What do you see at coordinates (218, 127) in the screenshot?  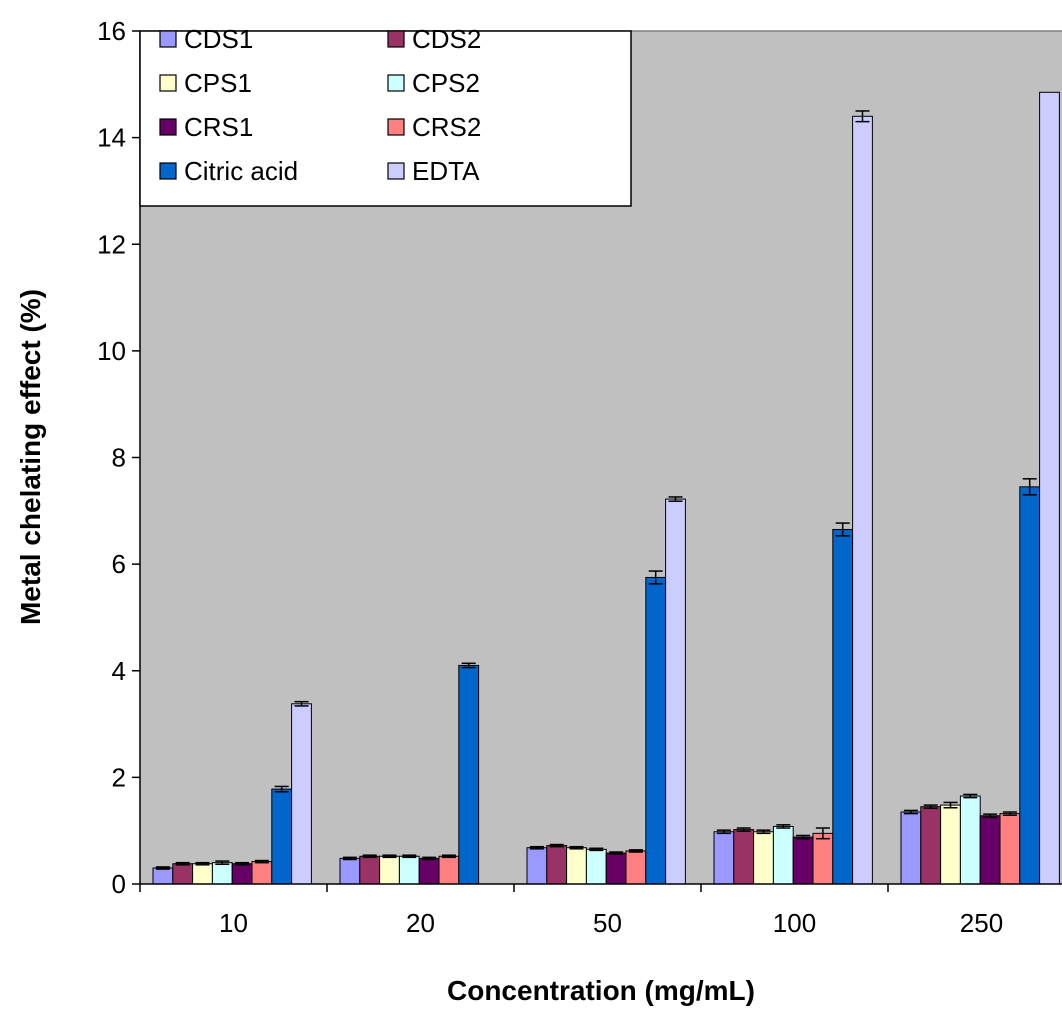 I see `legend-label: CRS1` at bounding box center [218, 127].